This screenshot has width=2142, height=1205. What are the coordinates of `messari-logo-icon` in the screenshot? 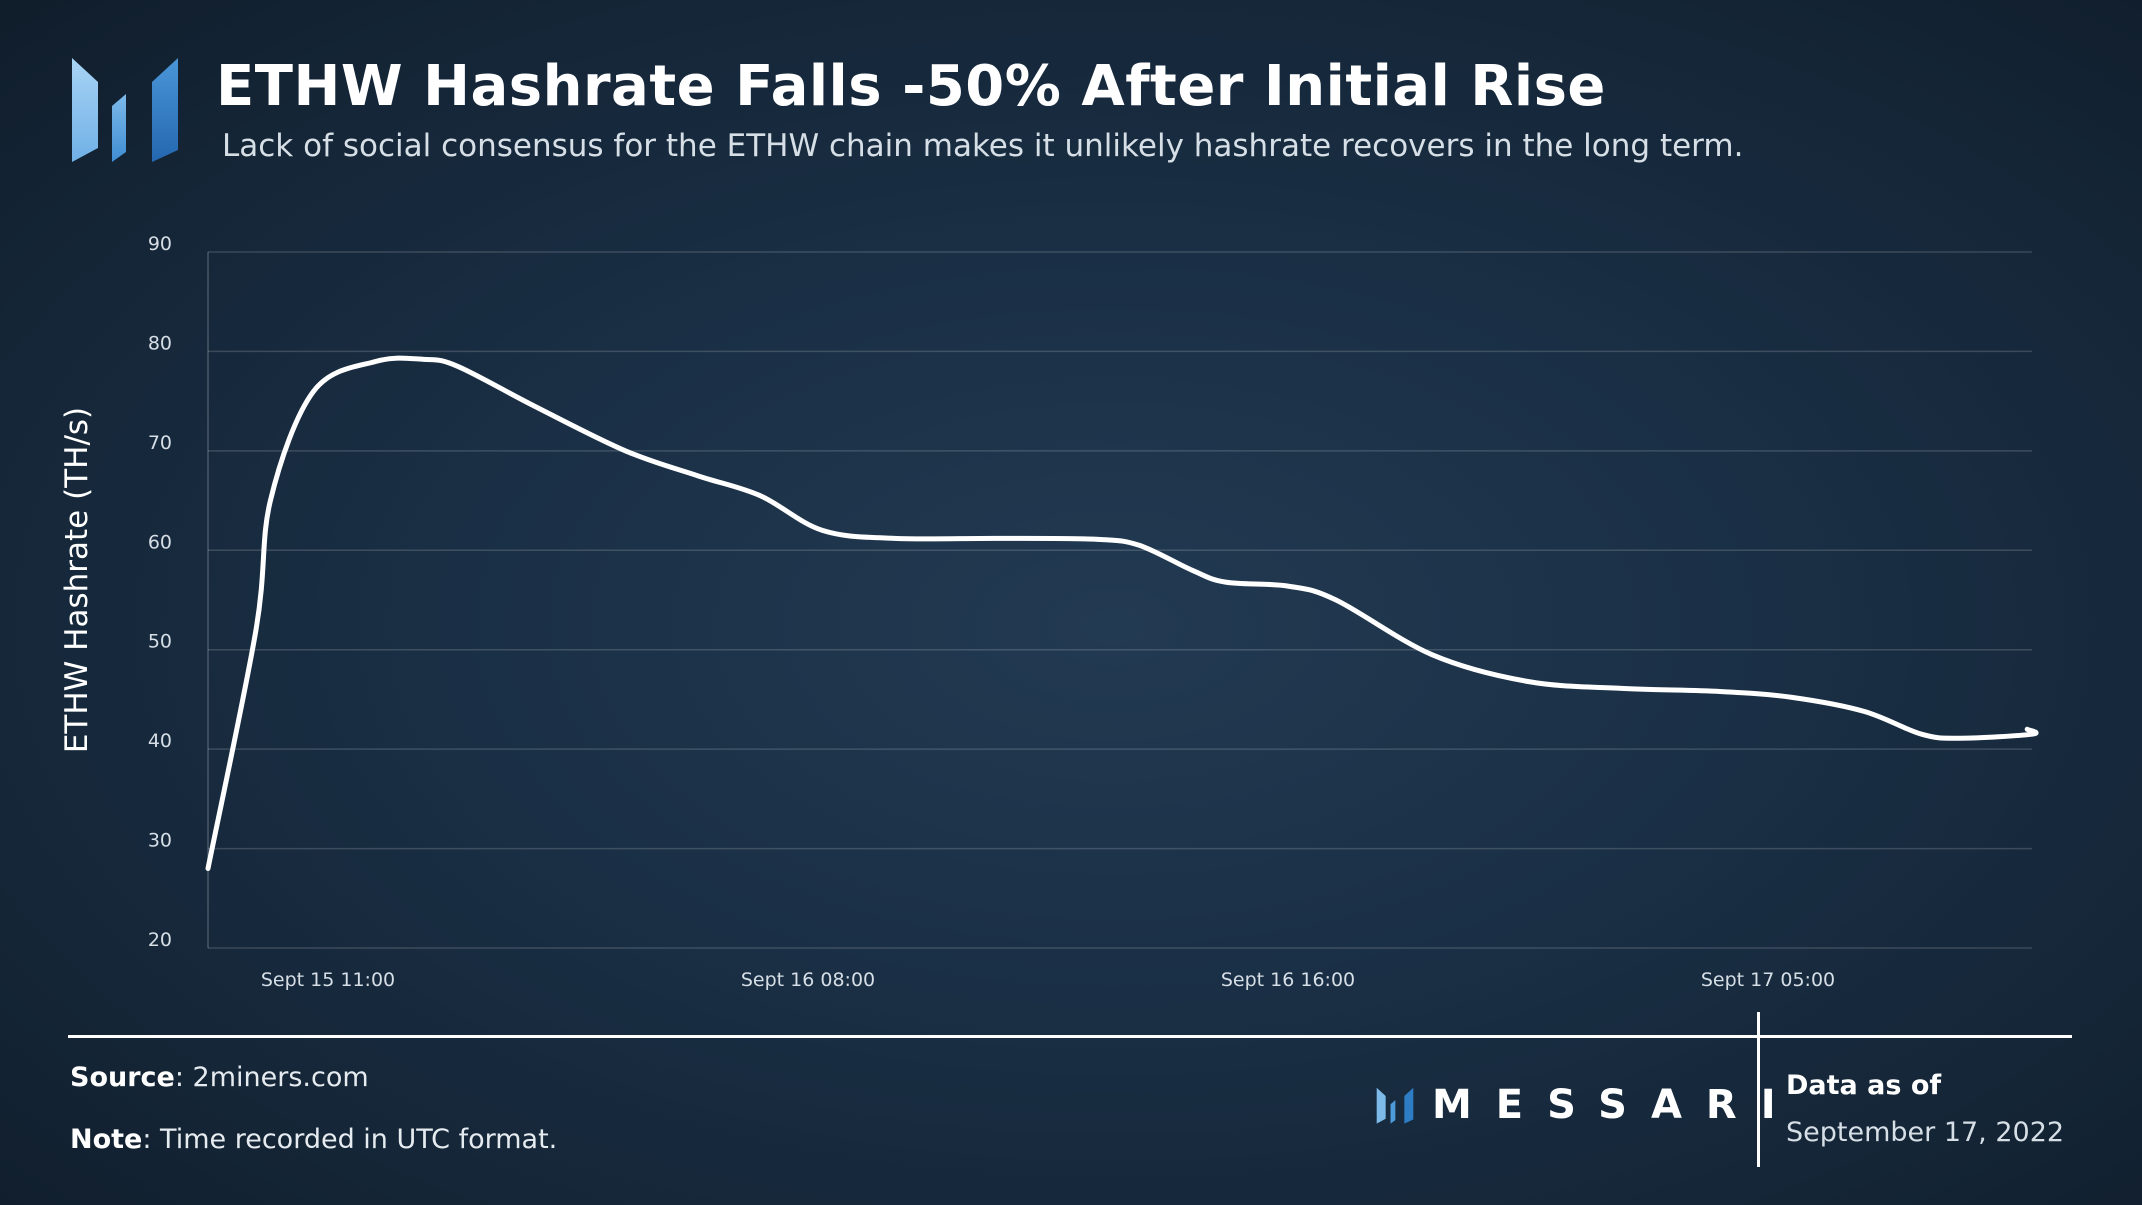 It's located at (125, 110).